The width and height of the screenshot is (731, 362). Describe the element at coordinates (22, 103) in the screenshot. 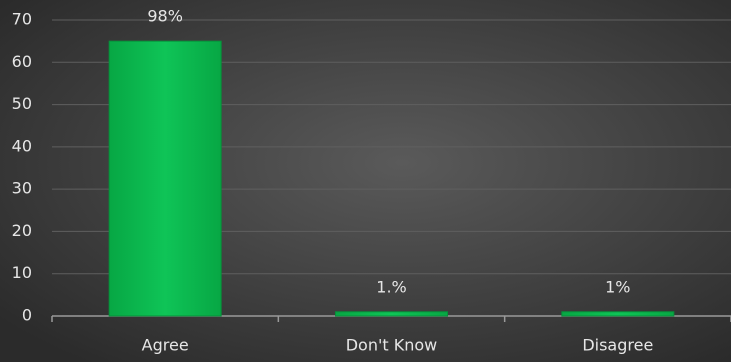

I see `y-tick-label: 50` at that location.